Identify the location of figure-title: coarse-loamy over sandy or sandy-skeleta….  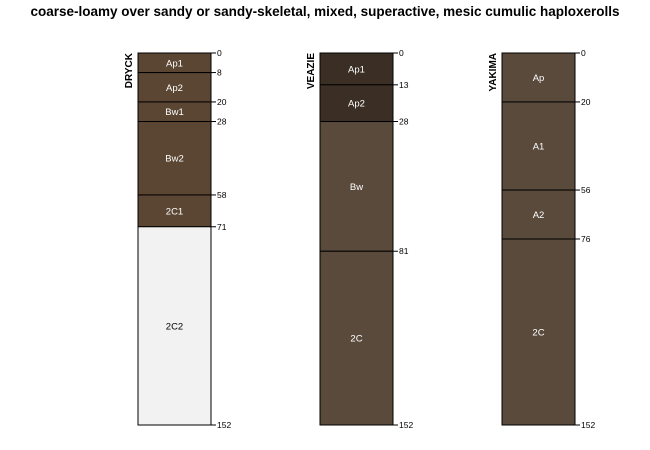
(324, 11).